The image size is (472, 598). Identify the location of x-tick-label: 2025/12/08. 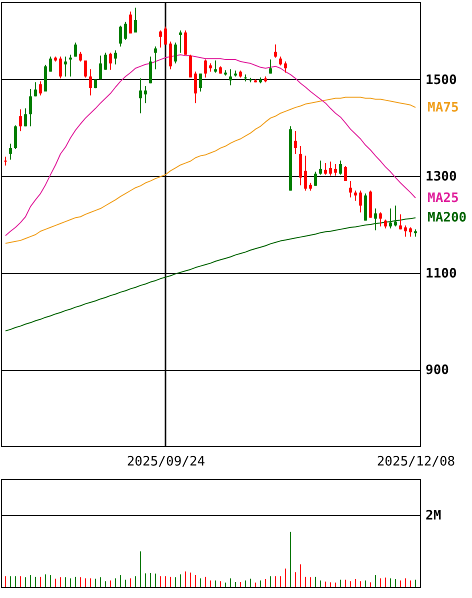
(416, 462).